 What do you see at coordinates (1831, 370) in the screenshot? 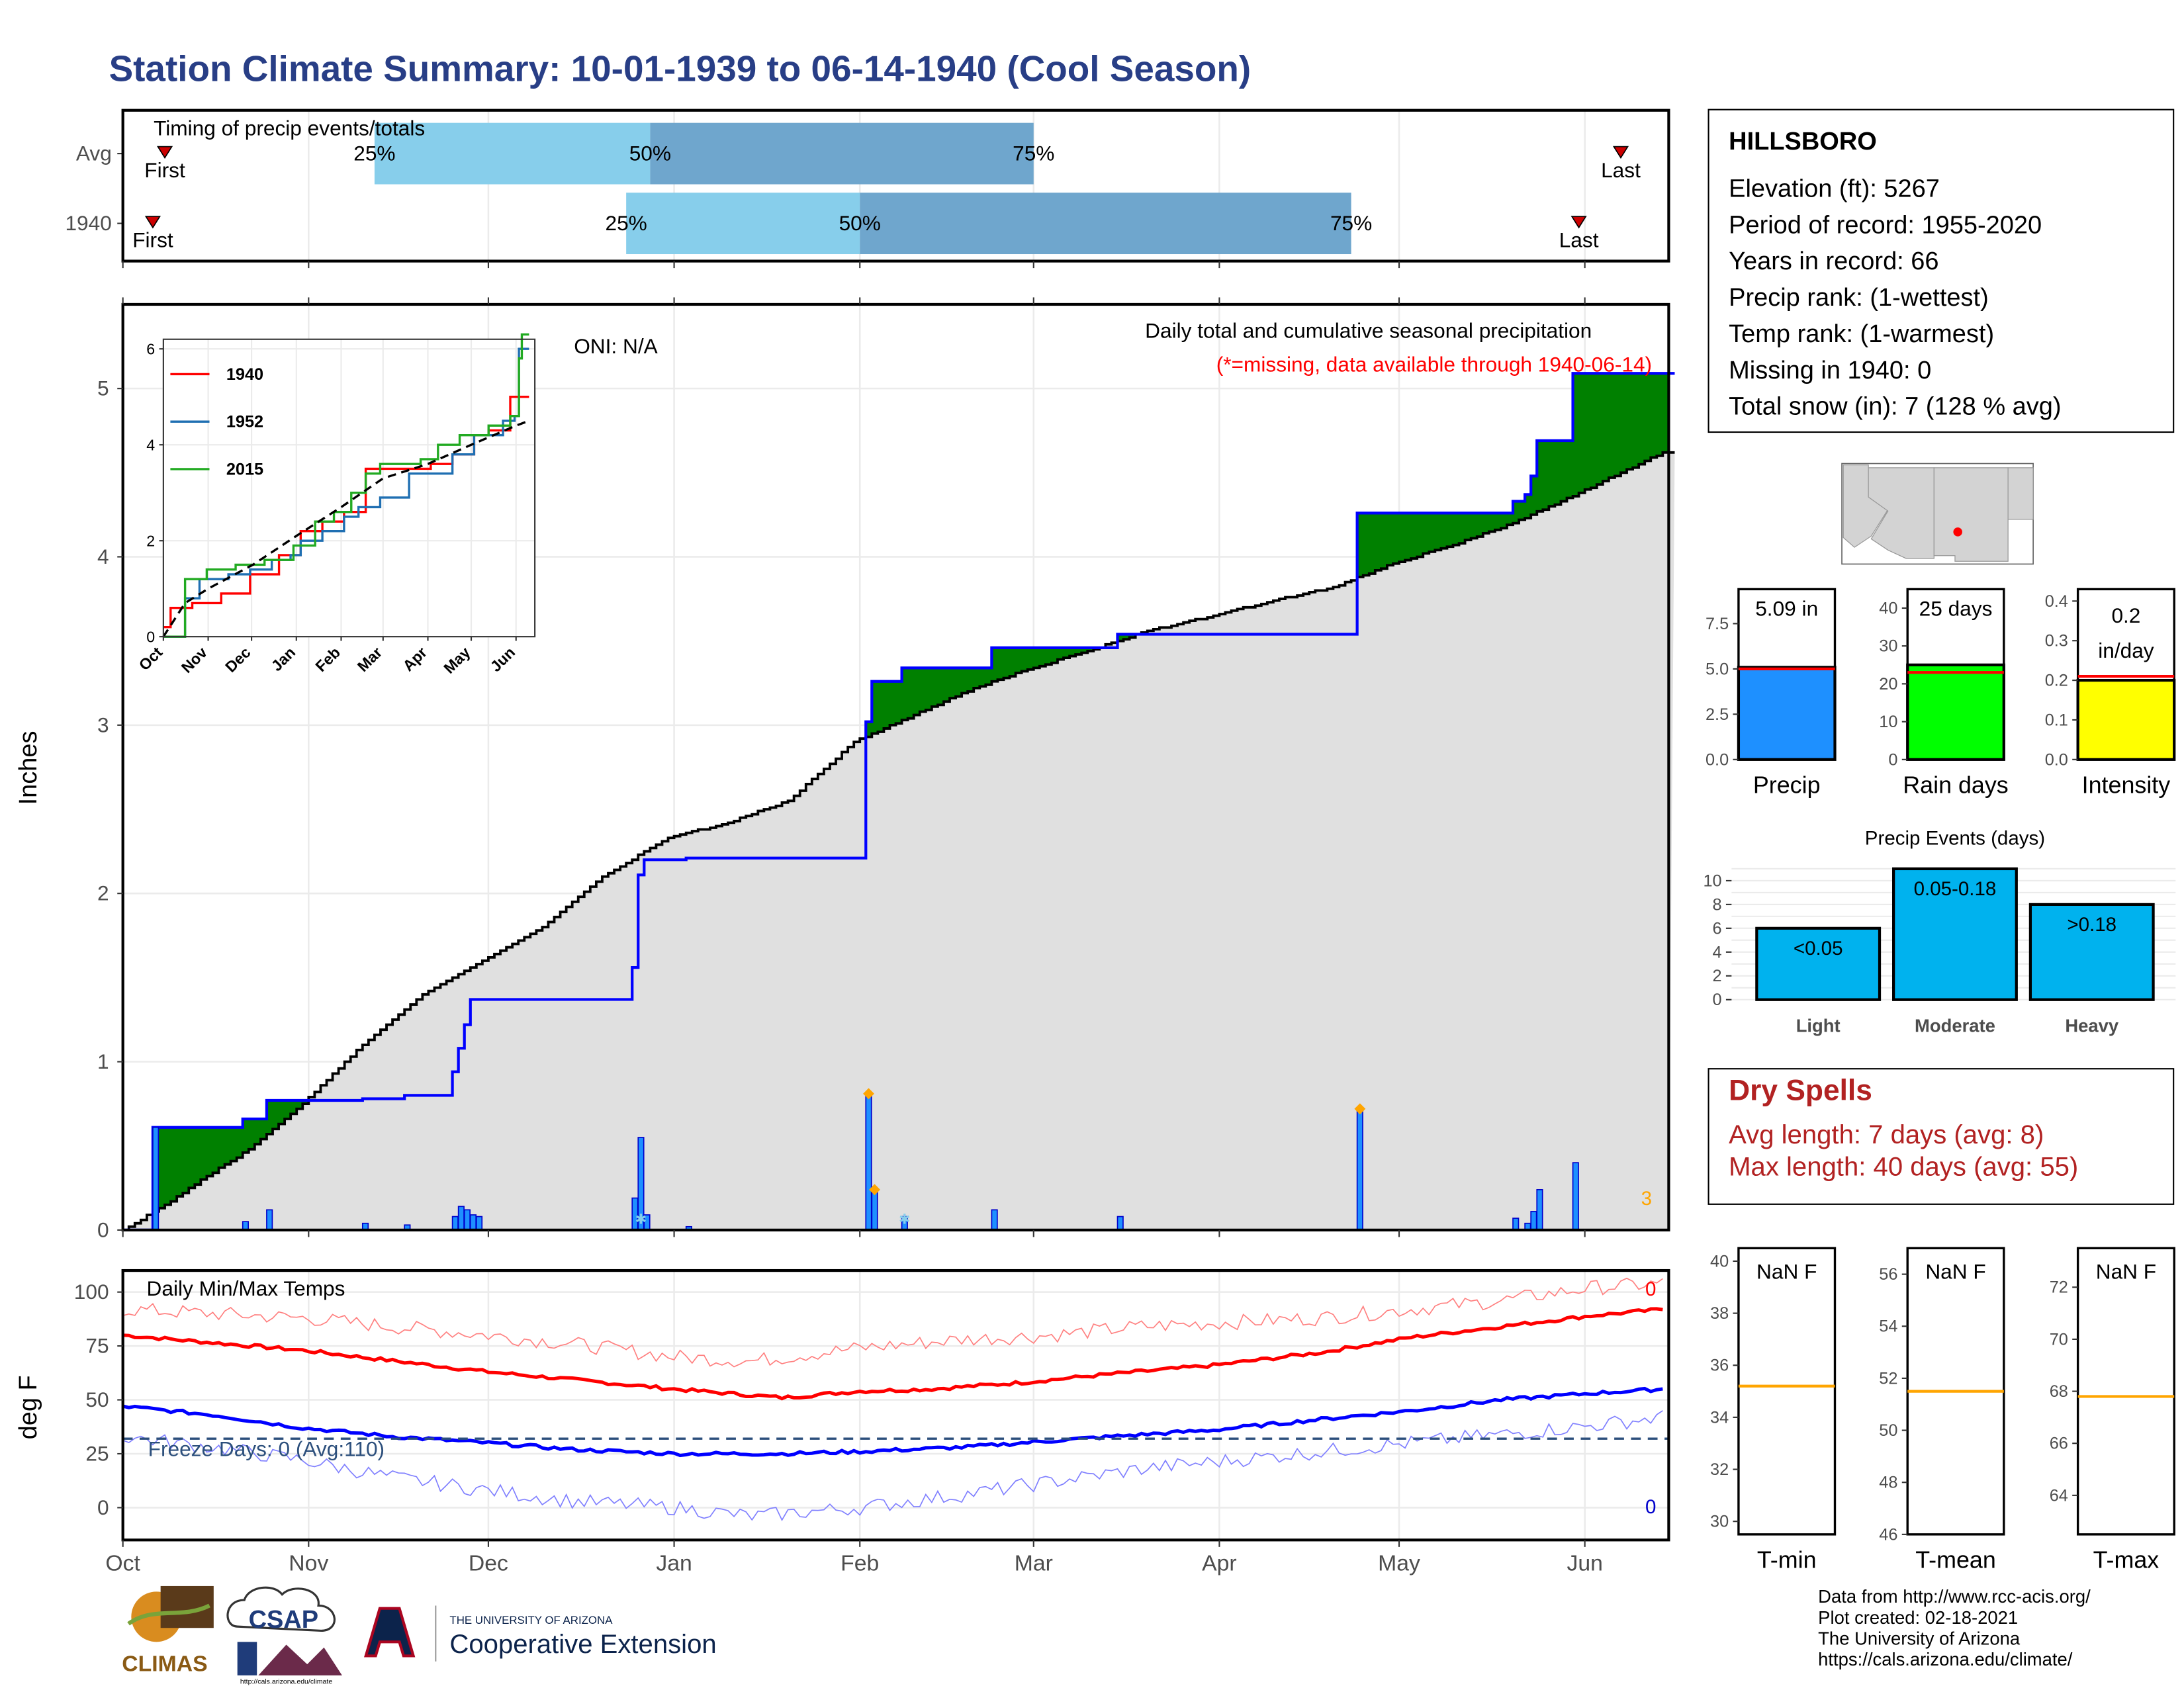
I see `station-missing: Missing in 1940: 0` at bounding box center [1831, 370].